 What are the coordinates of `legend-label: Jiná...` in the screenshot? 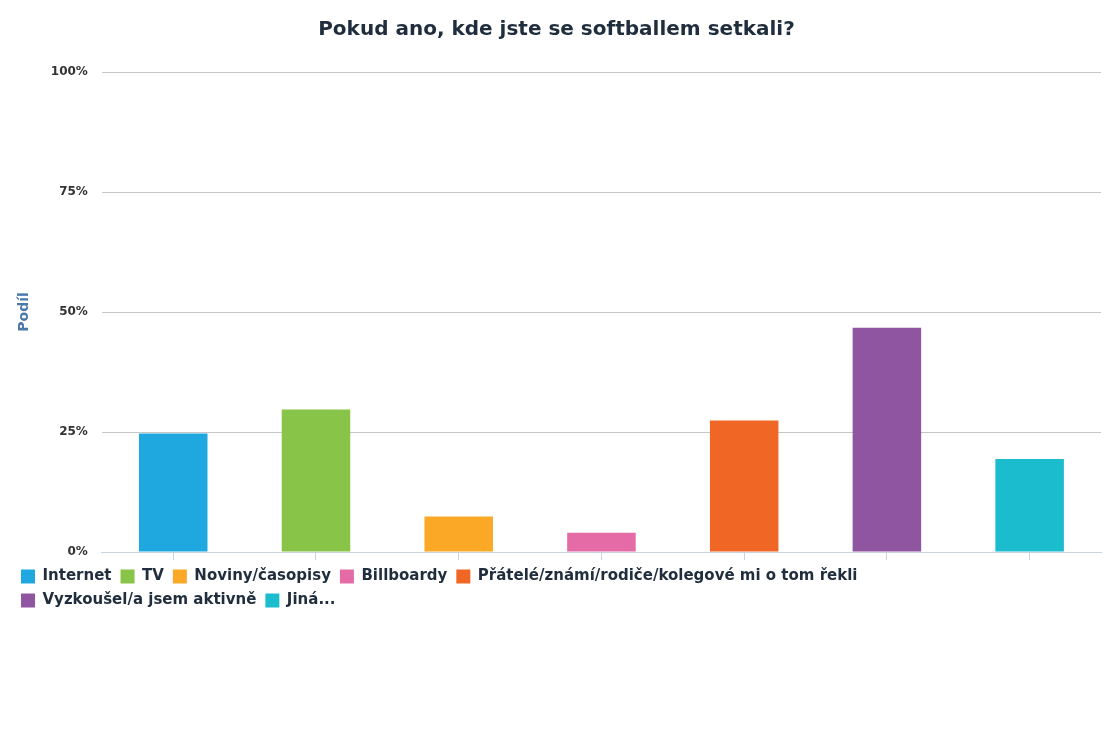 It's located at (310, 599).